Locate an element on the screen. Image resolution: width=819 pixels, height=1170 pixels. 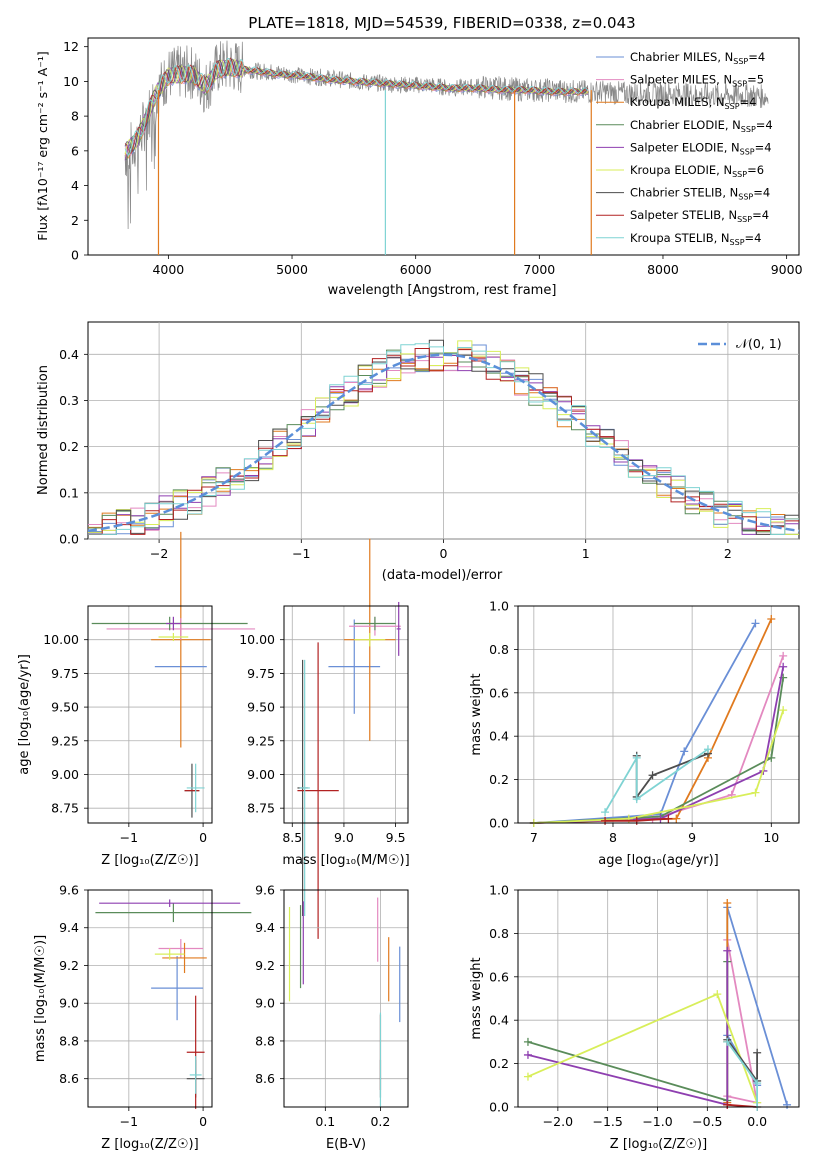
weight-z-panel-ytick-label: 0.0 is located at coordinates (499, 1107).